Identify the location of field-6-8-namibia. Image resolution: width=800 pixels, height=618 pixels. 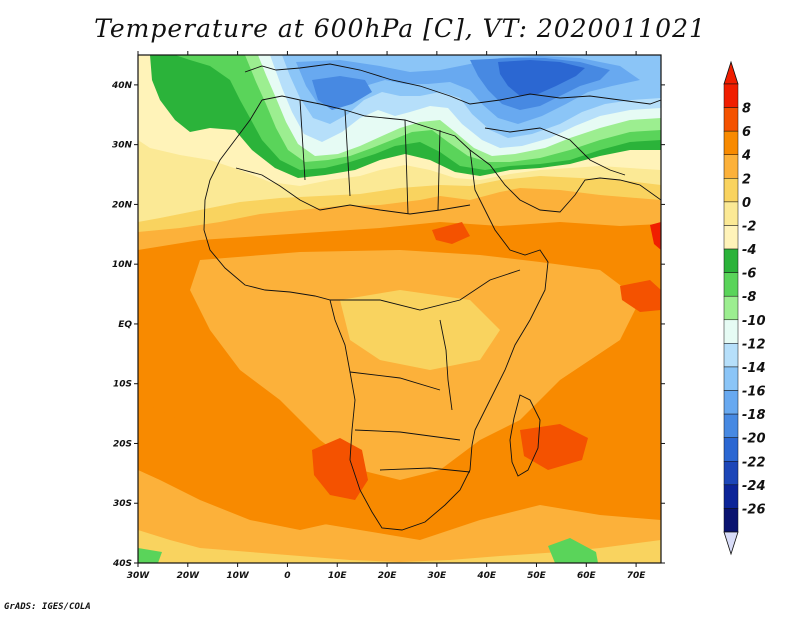
(340, 469).